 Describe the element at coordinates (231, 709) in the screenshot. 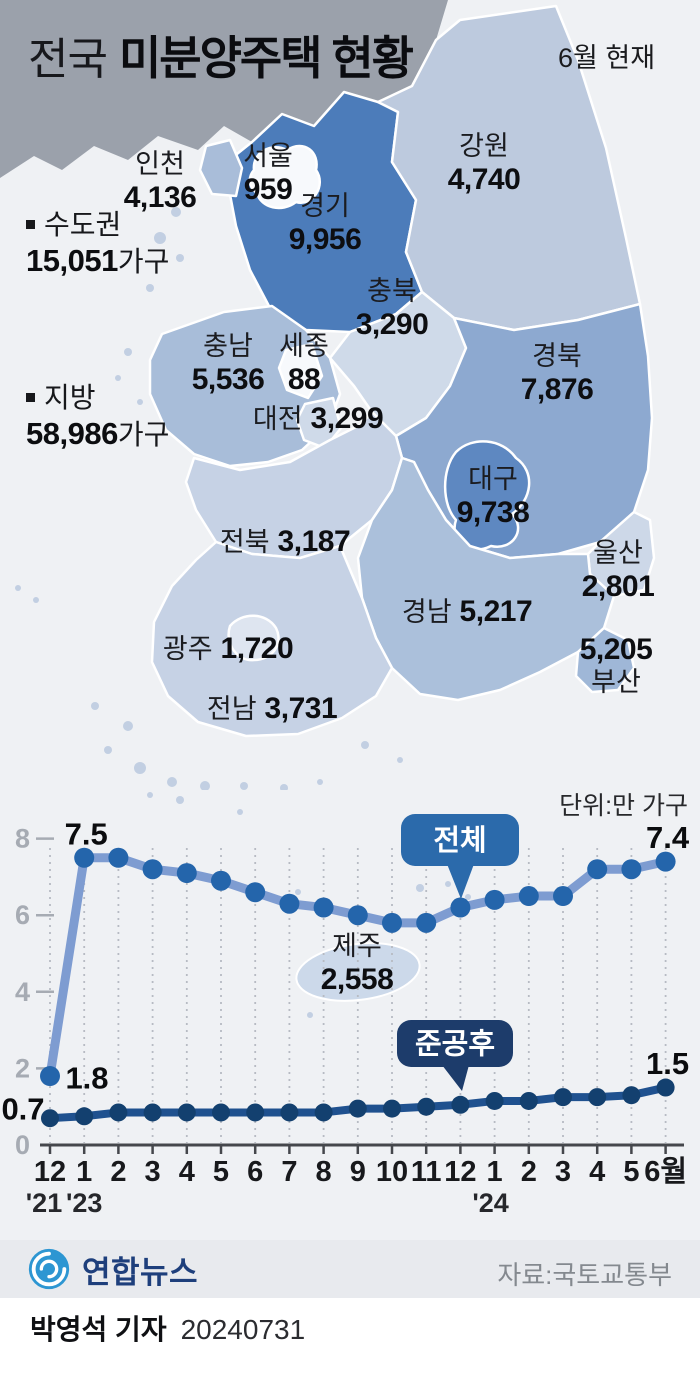

I see `map-label-name: 전남` at that location.